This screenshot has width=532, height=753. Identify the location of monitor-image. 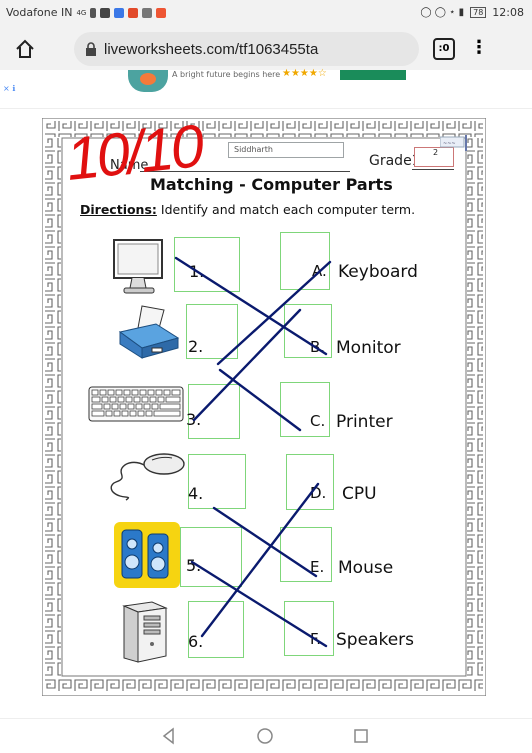
(138, 266).